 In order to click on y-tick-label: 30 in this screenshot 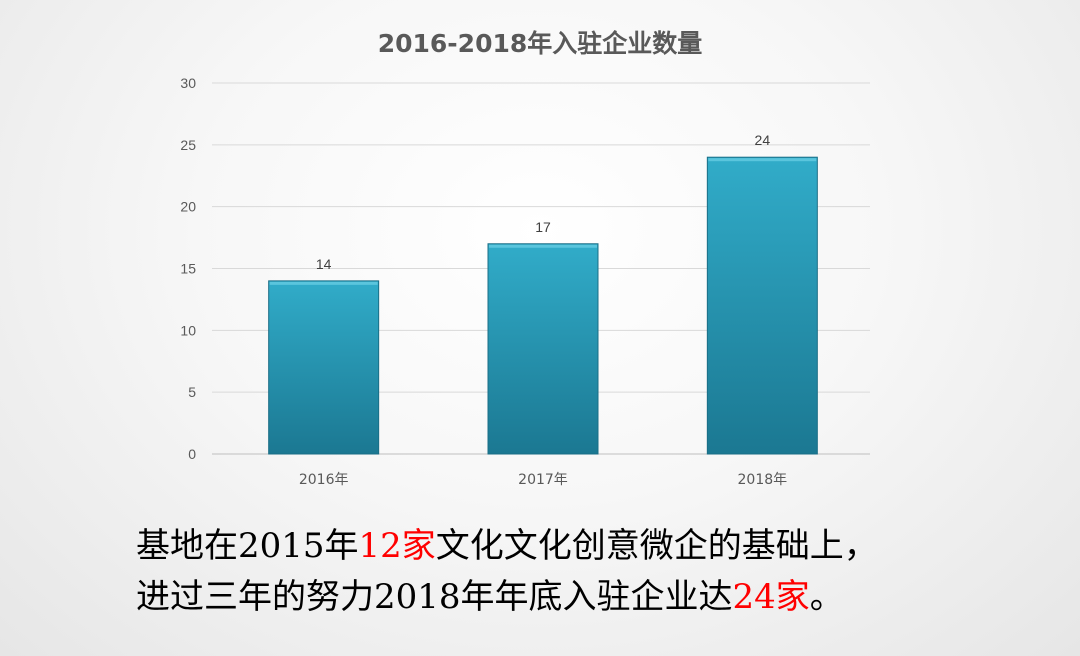, I will do `click(188, 83)`.